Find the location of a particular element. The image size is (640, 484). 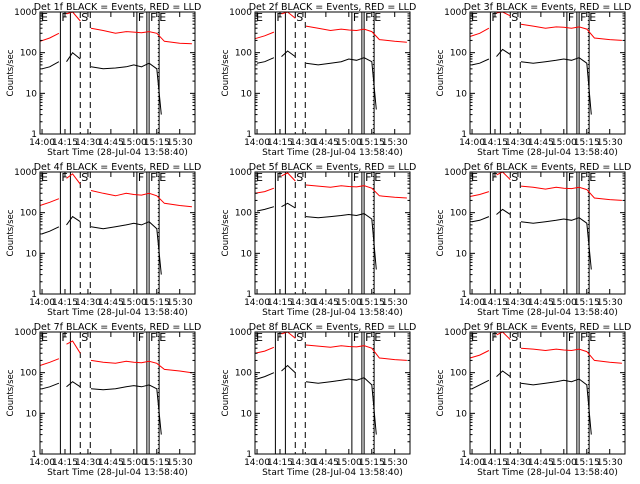

panel-title: Det 5f BLACK = Events, RED = LLD is located at coordinates (333, 167).